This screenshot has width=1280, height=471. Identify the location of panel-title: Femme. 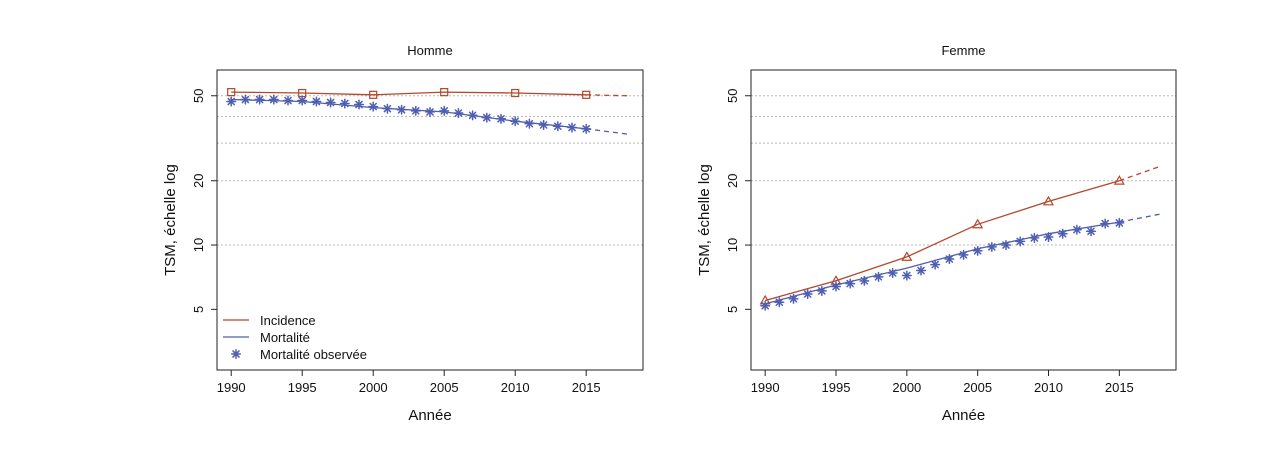
(963, 50).